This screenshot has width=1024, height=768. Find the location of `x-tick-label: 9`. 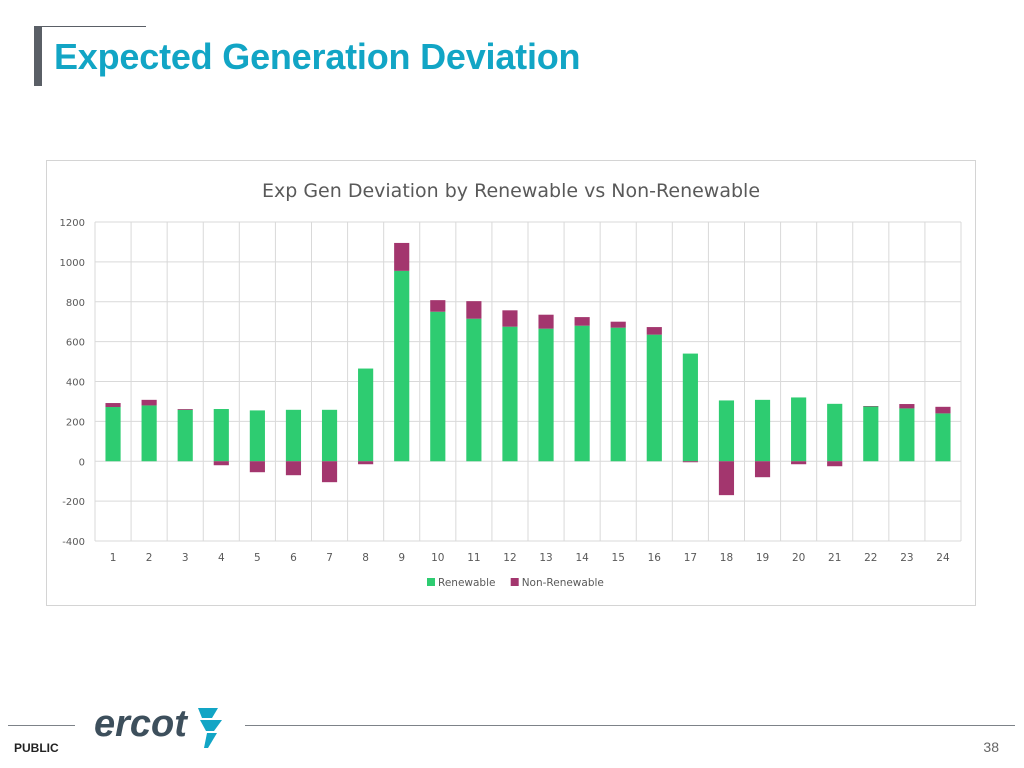

x-tick-label: 9 is located at coordinates (401, 558).